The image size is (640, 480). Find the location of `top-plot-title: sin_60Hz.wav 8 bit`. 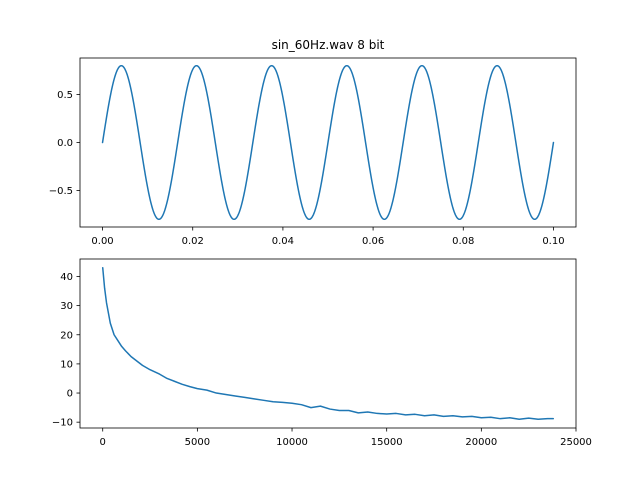

top-plot-title: sin_60Hz.wav 8 bit is located at coordinates (328, 45).